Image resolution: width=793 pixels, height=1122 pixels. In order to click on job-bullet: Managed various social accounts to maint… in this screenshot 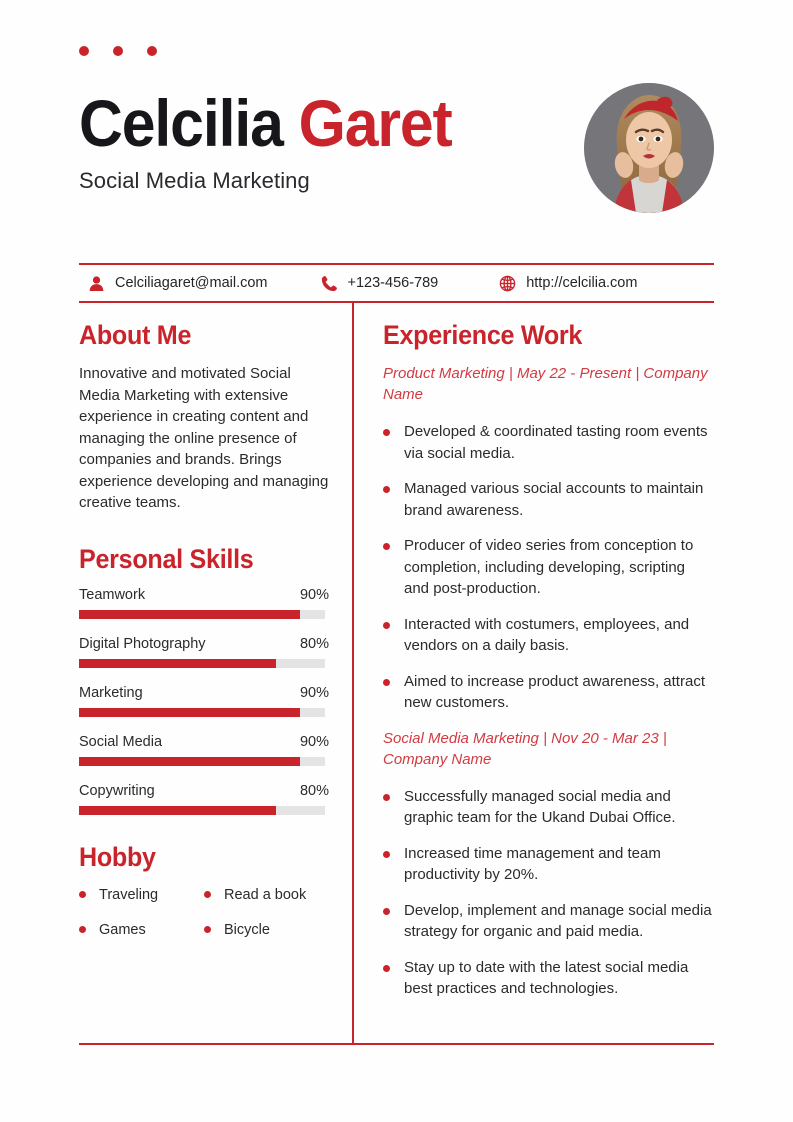, I will do `click(548, 499)`.